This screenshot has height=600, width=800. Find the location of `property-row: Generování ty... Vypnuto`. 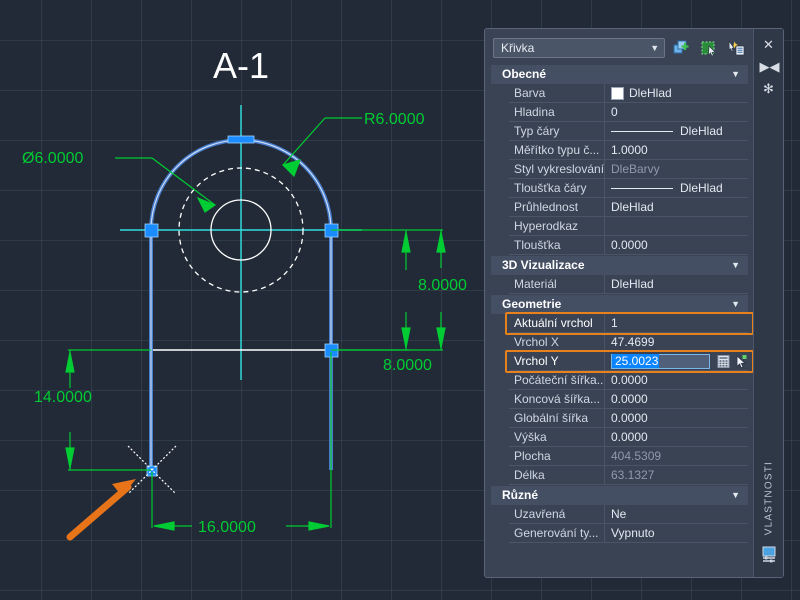

property-row: Generování ty... Vypnuto is located at coordinates (628, 533).